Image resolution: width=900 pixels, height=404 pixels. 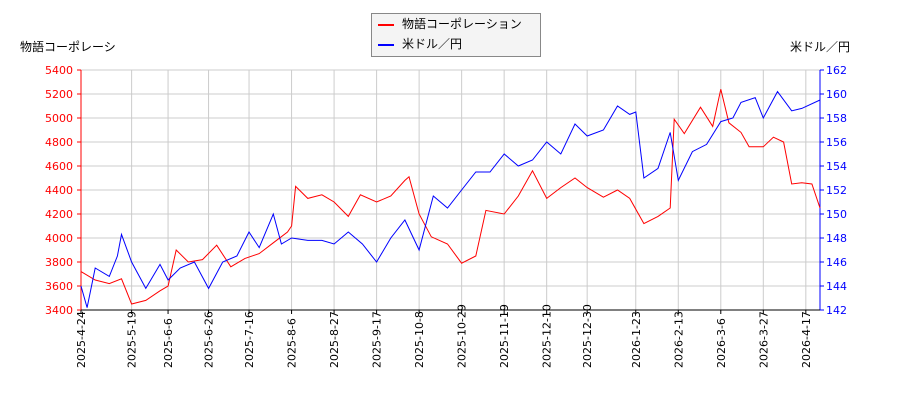 I want to click on legend-item: 米ドル／円, so click(x=456, y=44).